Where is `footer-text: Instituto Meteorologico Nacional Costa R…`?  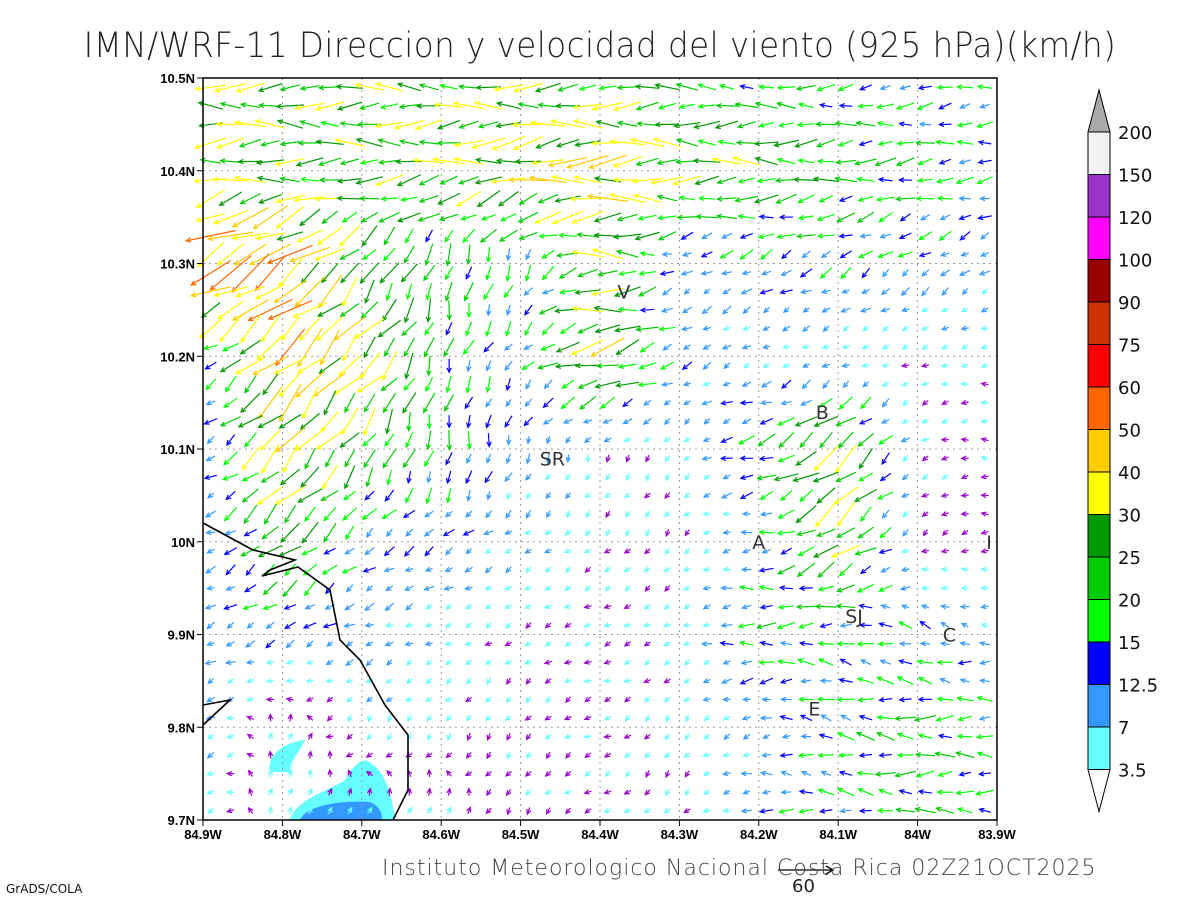
footer-text: Instituto Meteorologico Nacional Costa R… is located at coordinates (739, 868).